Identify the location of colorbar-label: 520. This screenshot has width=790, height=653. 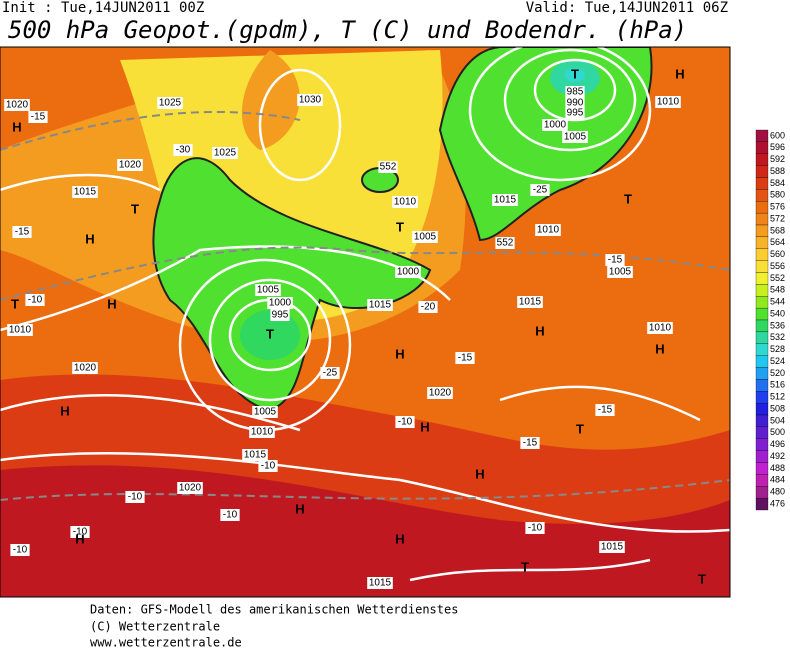
(777, 373).